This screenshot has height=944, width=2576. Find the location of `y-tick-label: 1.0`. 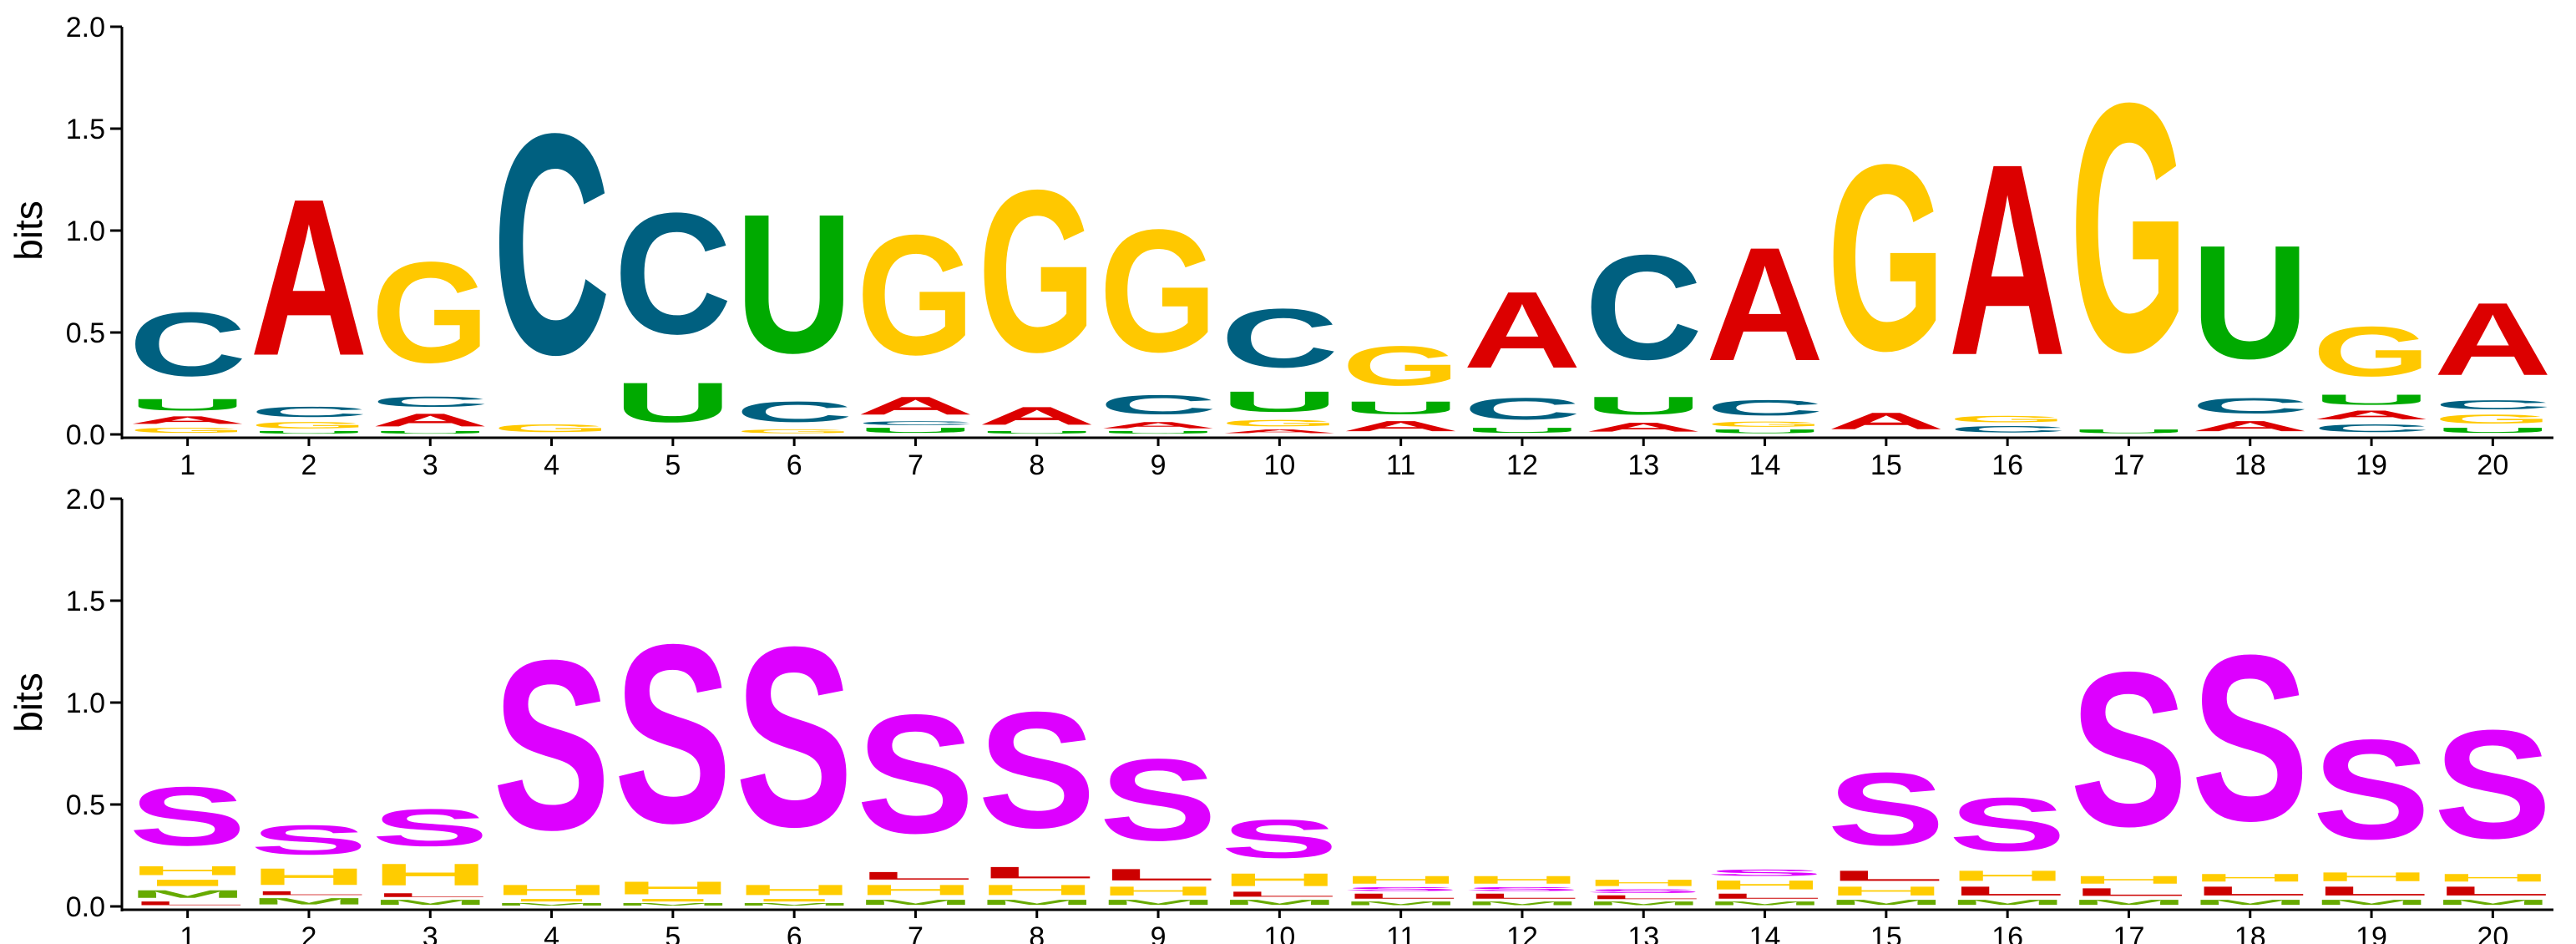

y-tick-label: 1.0 is located at coordinates (85, 231).